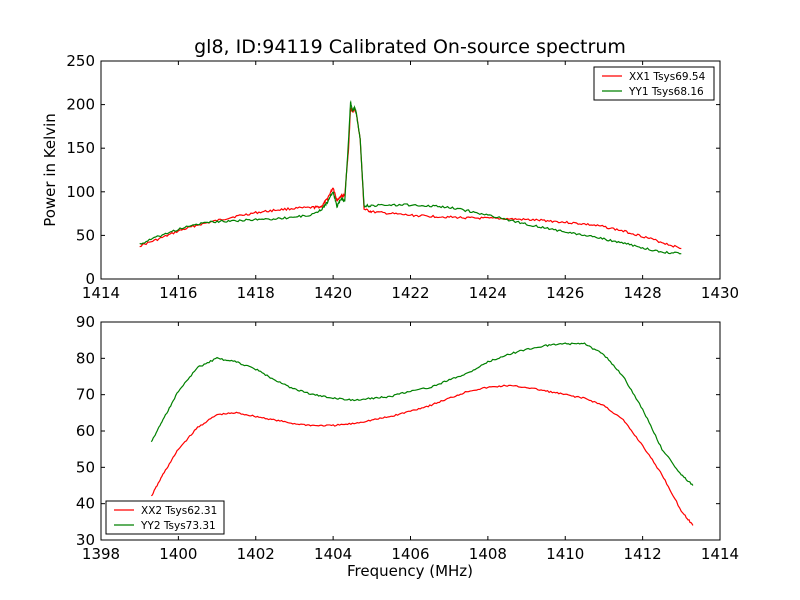 The image size is (800, 600). I want to click on x-tick-label: 1412, so click(643, 554).